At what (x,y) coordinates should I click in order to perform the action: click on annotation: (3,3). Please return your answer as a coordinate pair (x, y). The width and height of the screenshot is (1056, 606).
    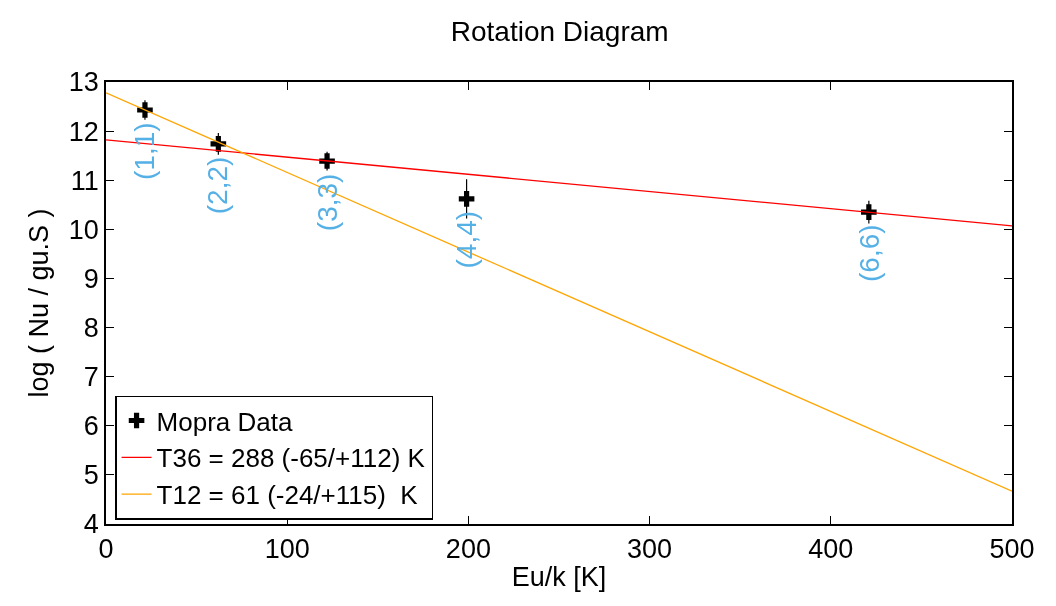
    Looking at the image, I should click on (327, 202).